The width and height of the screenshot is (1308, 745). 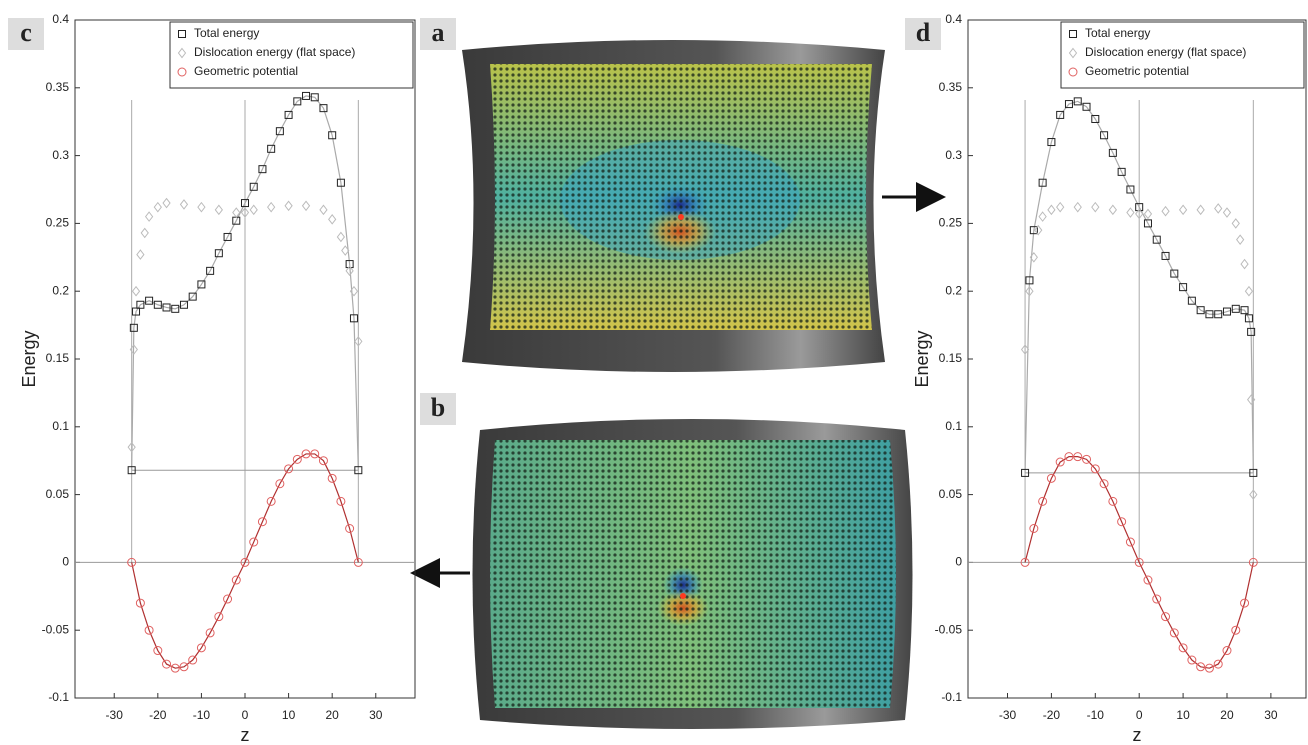 What do you see at coordinates (60, 426) in the screenshot?
I see `y-tick-label: 0.1` at bounding box center [60, 426].